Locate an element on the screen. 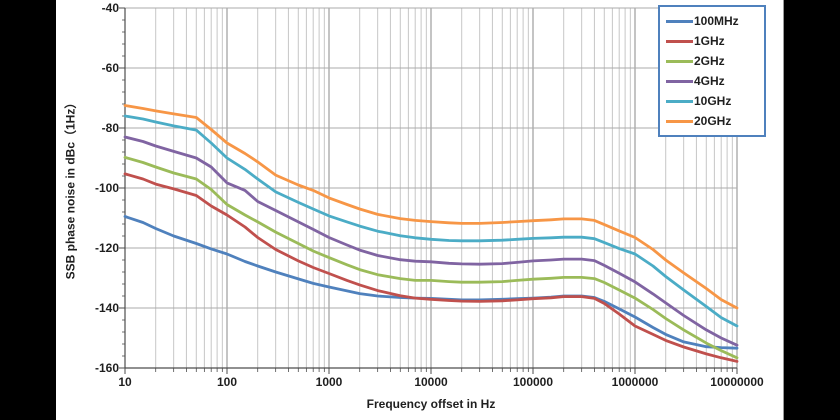  legend-item-1ghz: 1GHz is located at coordinates (713, 41).